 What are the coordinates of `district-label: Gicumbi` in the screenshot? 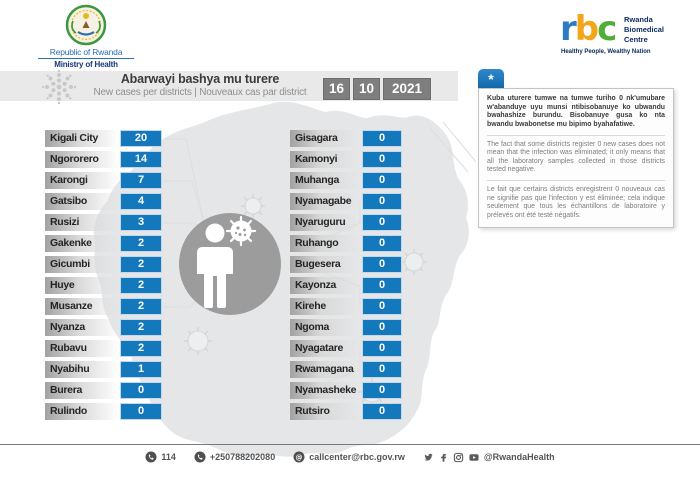 It's located at (82, 264).